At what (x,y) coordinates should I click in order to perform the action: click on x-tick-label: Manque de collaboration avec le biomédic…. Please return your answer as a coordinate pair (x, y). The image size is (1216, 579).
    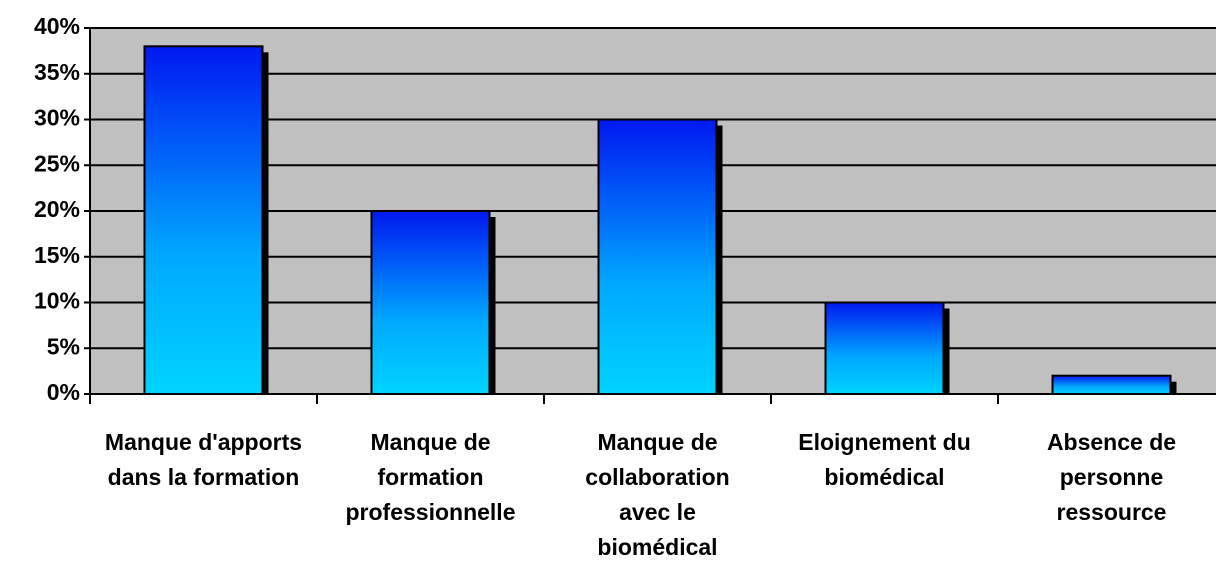
    Looking at the image, I should click on (657, 494).